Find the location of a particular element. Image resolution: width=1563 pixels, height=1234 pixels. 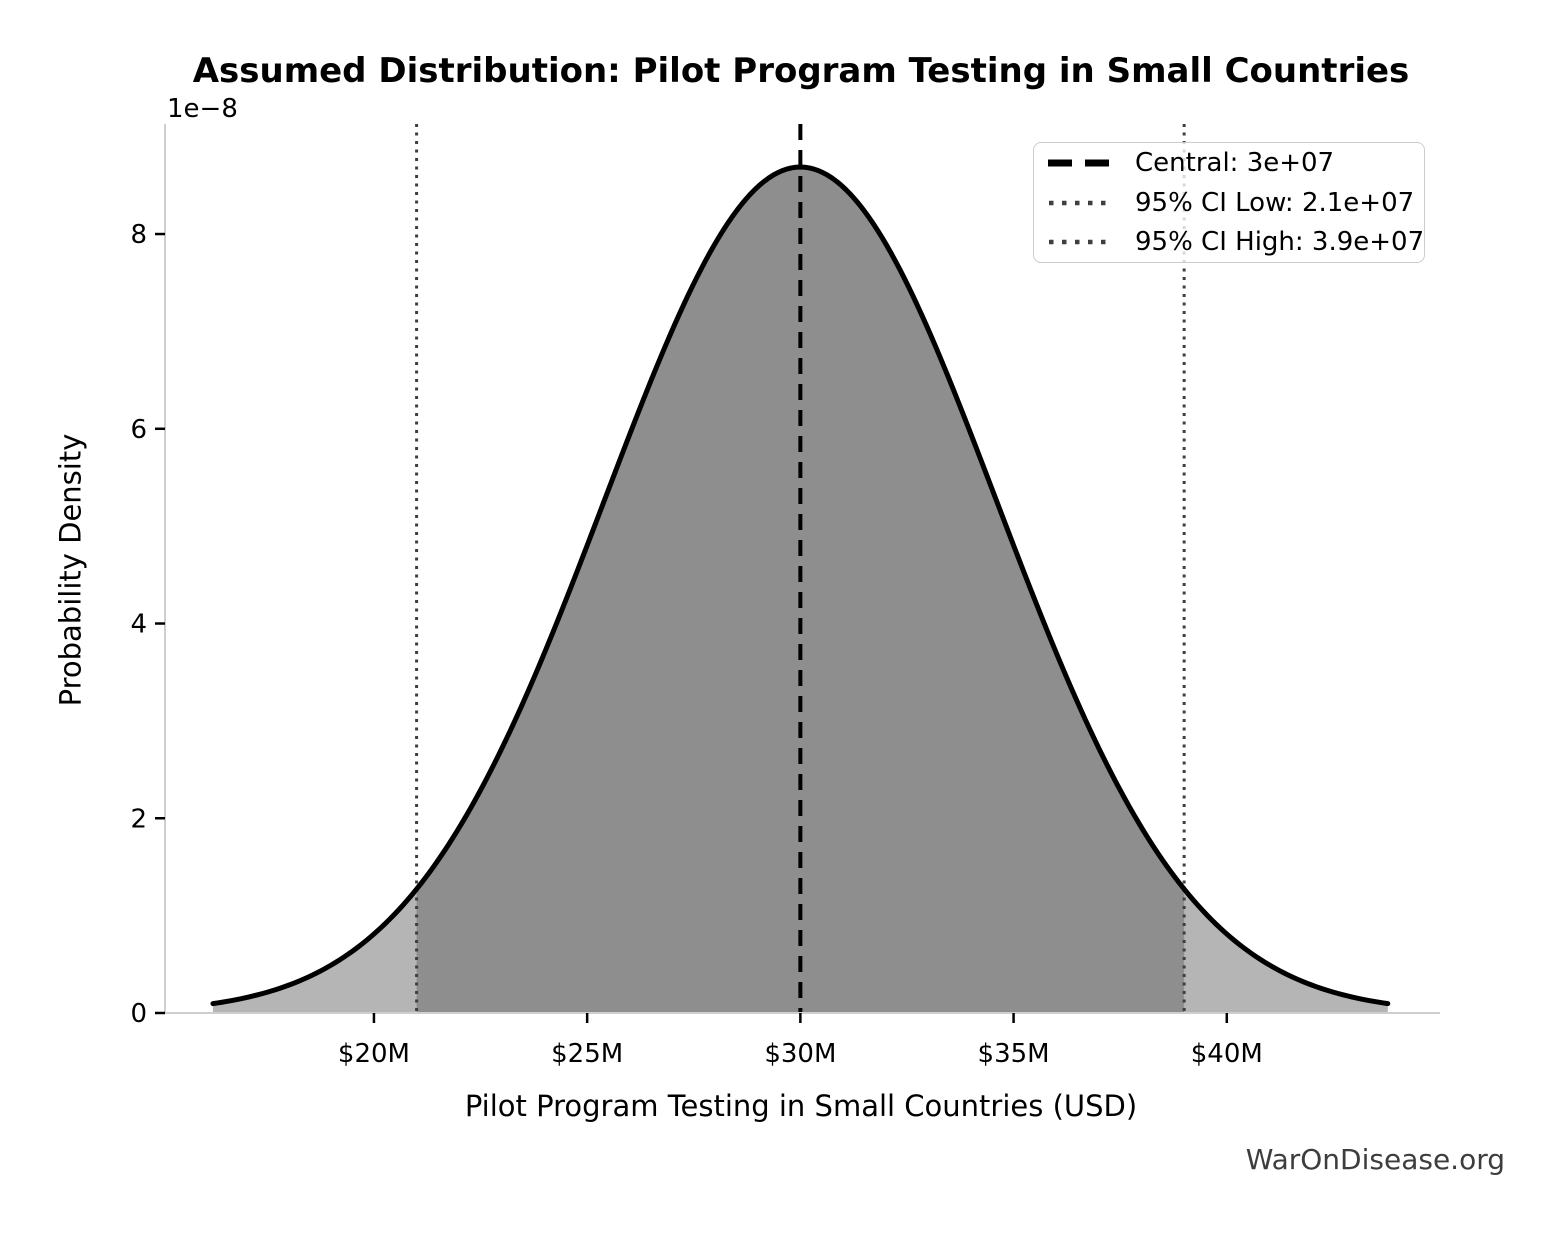

x-tick-label: $35M is located at coordinates (1014, 1054).